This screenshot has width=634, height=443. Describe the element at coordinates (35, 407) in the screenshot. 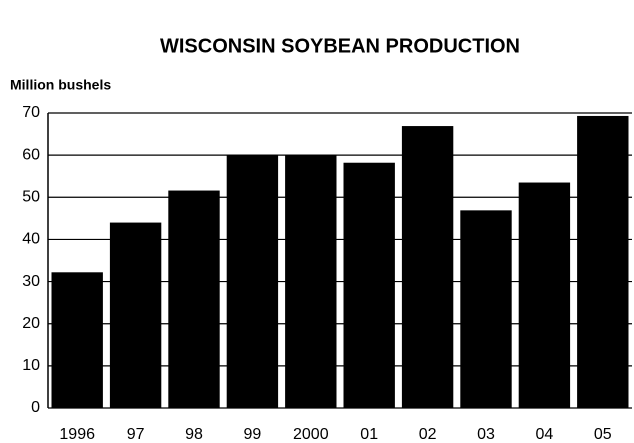

I see `y-tick-label: 0` at that location.